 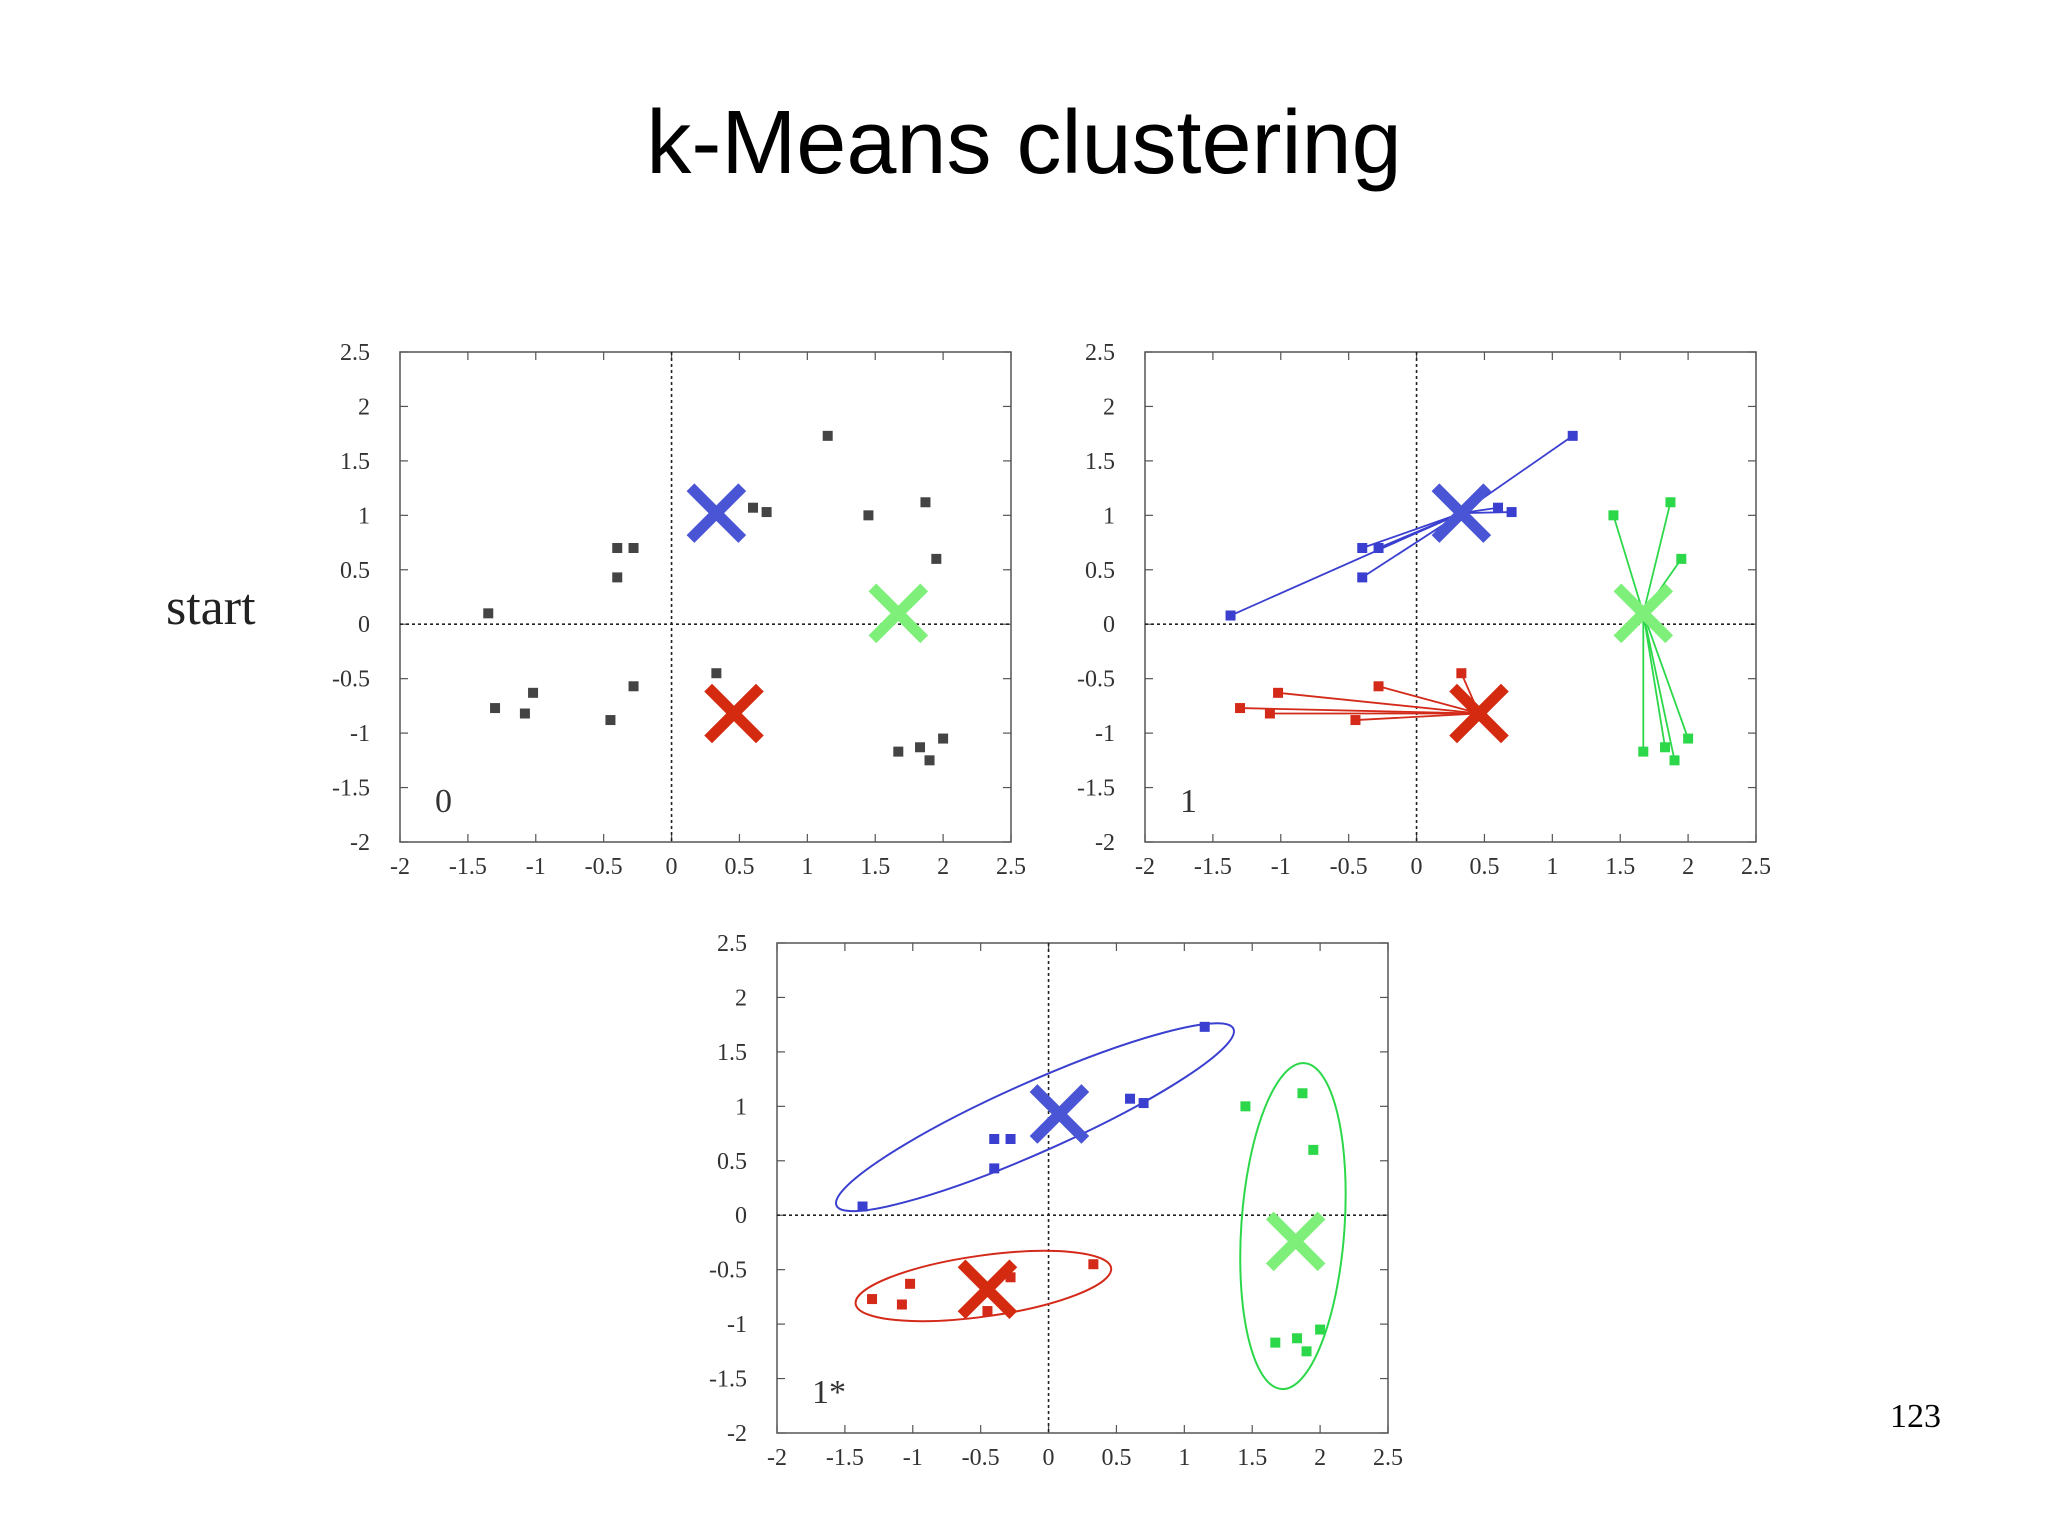 What do you see at coordinates (1915, 1416) in the screenshot?
I see `page-number: 123` at bounding box center [1915, 1416].